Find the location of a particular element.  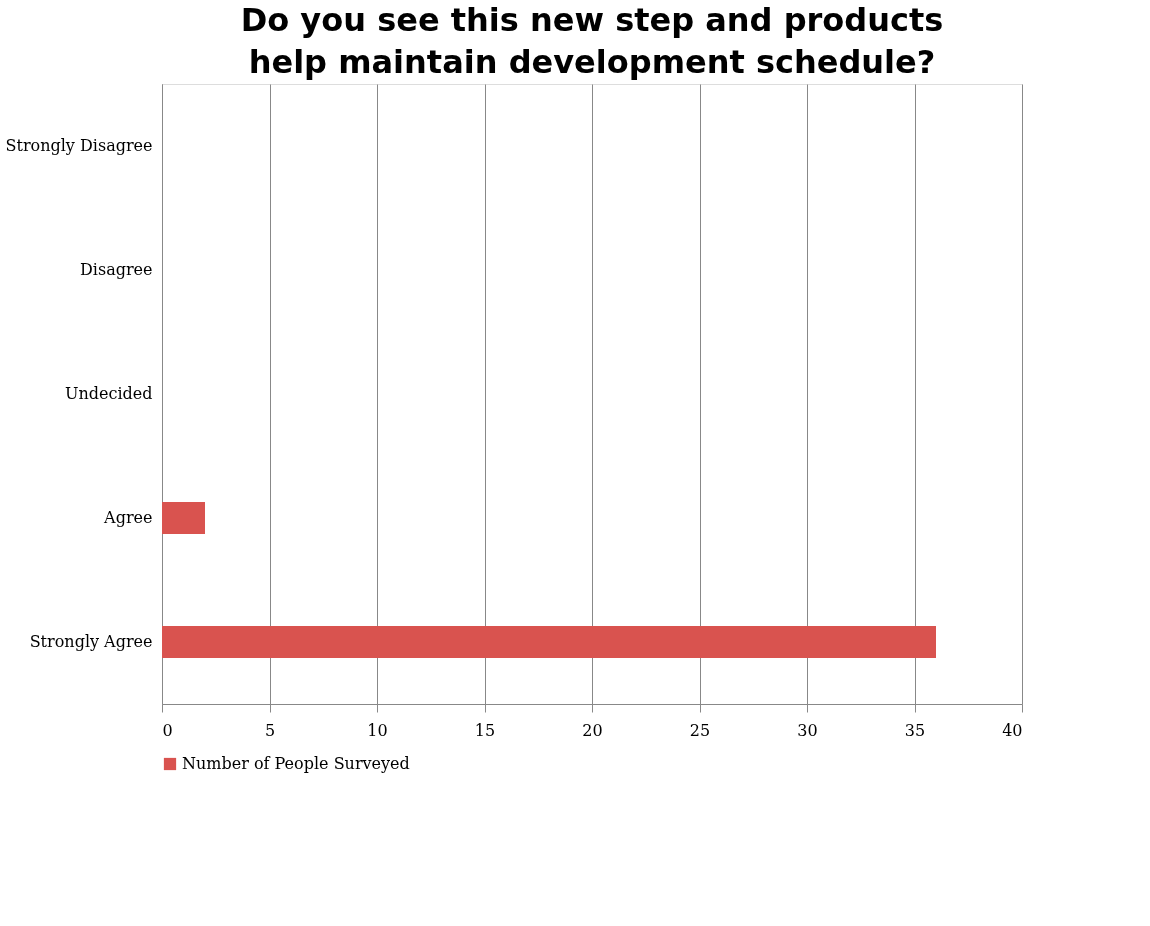

x-tick-label: 35 is located at coordinates (915, 730).